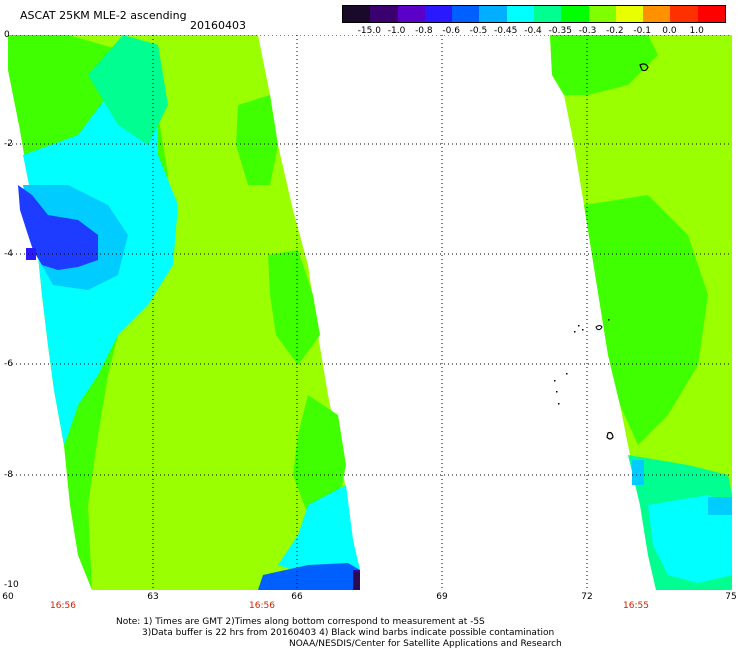 This screenshot has height=650, width=740. Describe the element at coordinates (669, 31) in the screenshot. I see `colorbar-label: 0.0` at that location.